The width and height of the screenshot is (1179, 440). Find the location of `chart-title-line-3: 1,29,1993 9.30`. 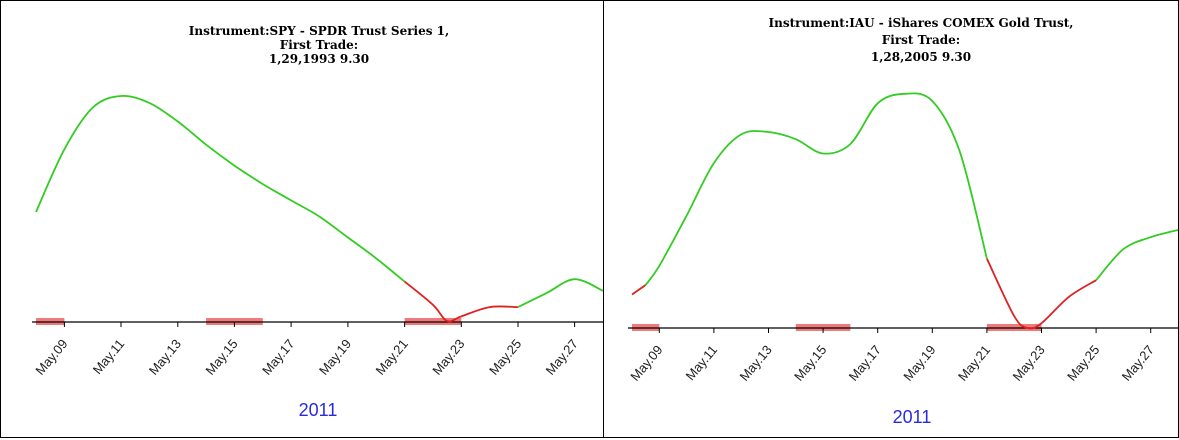

chart-title-line-3: 1,29,1993 9.30 is located at coordinates (319, 59).